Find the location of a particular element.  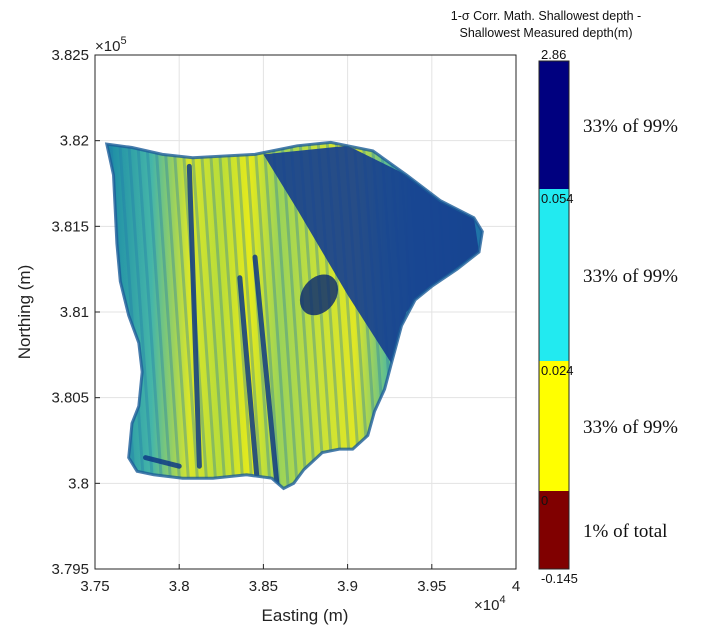

x-tick-label: 4 is located at coordinates (516, 586).